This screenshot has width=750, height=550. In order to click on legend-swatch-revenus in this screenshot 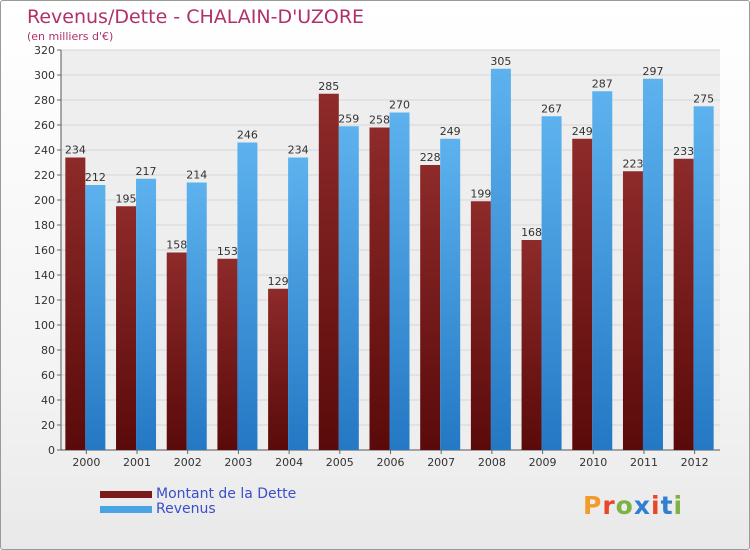, I will do `click(126, 509)`.